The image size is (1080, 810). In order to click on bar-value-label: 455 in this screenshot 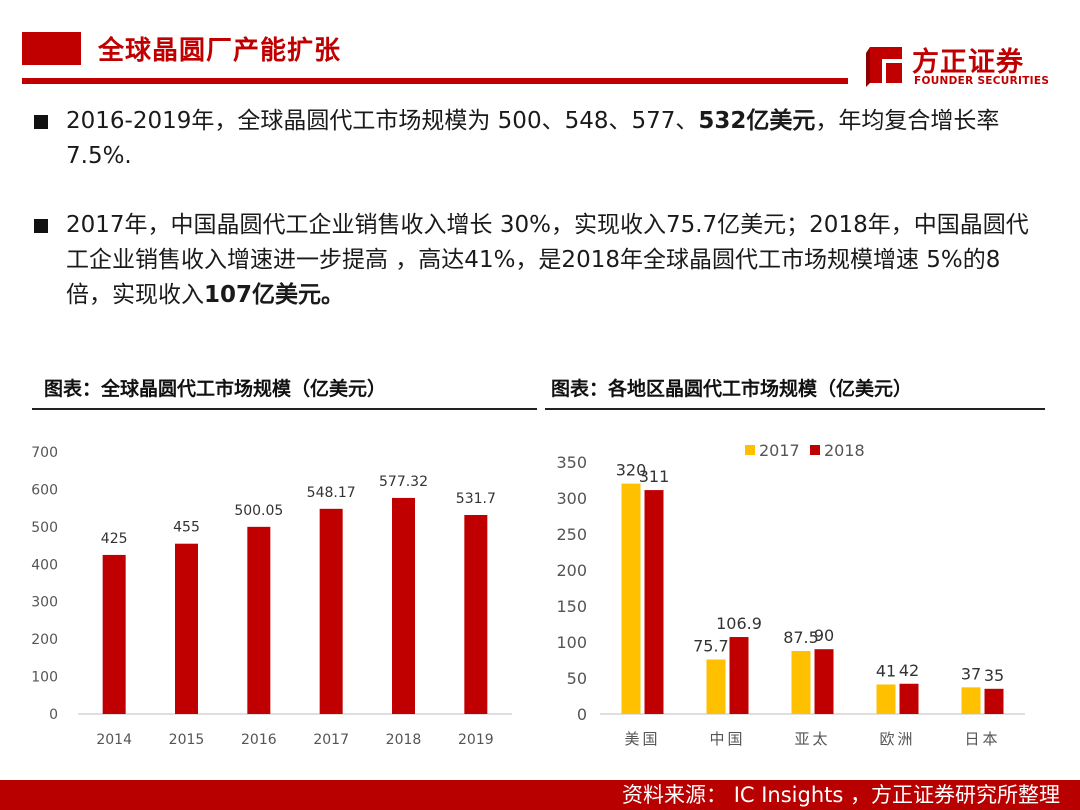, I will do `click(186, 528)`.